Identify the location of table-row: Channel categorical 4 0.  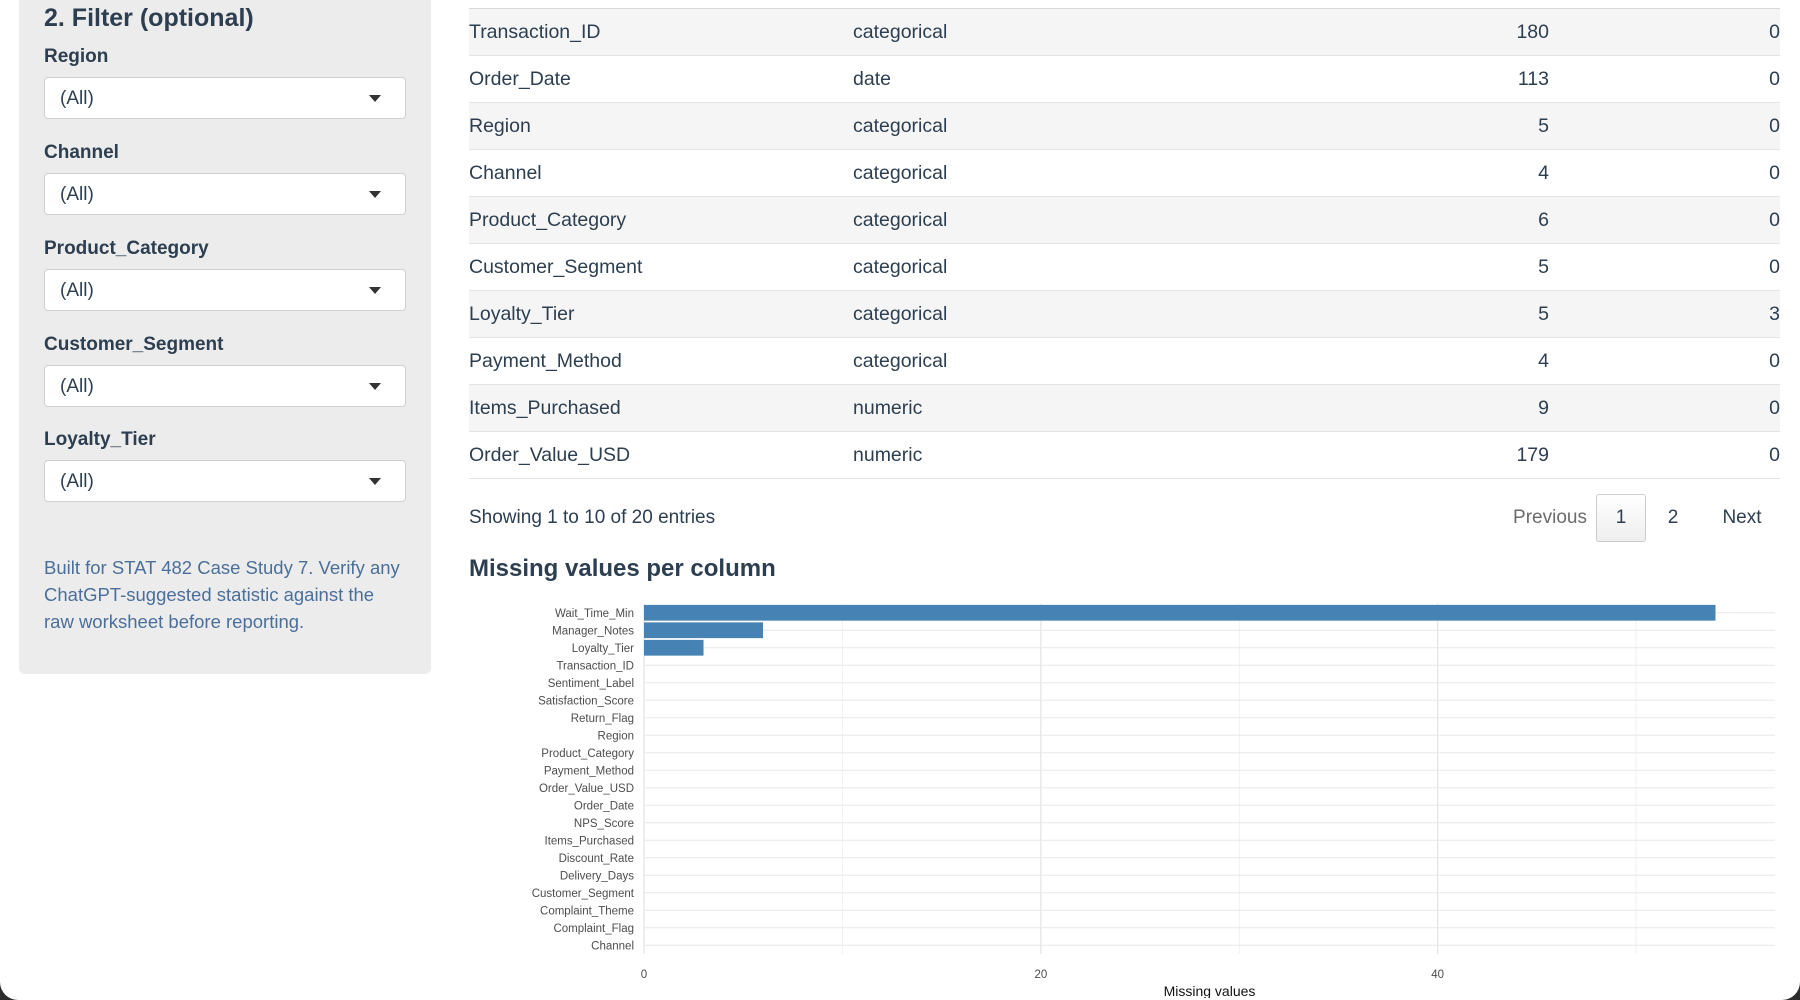
(1124, 173).